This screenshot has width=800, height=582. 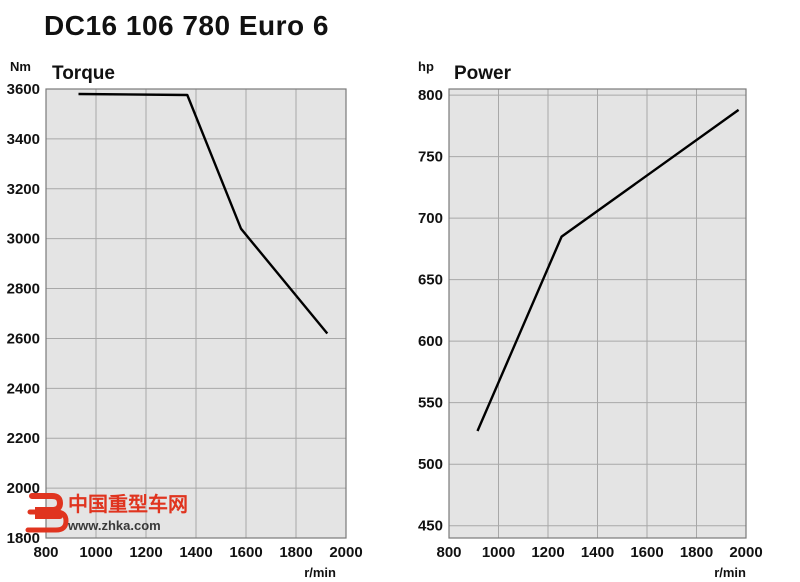 What do you see at coordinates (430, 157) in the screenshot?
I see `power-ytick-label: 750` at bounding box center [430, 157].